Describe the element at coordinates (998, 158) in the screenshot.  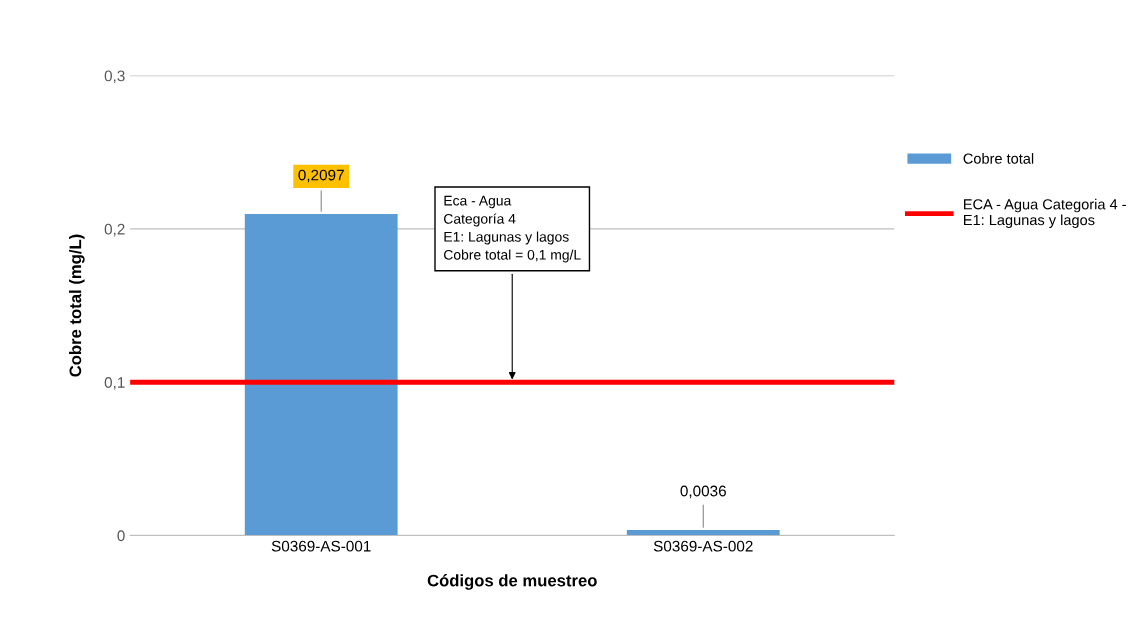
I see `legend-label: Cobre total` at that location.